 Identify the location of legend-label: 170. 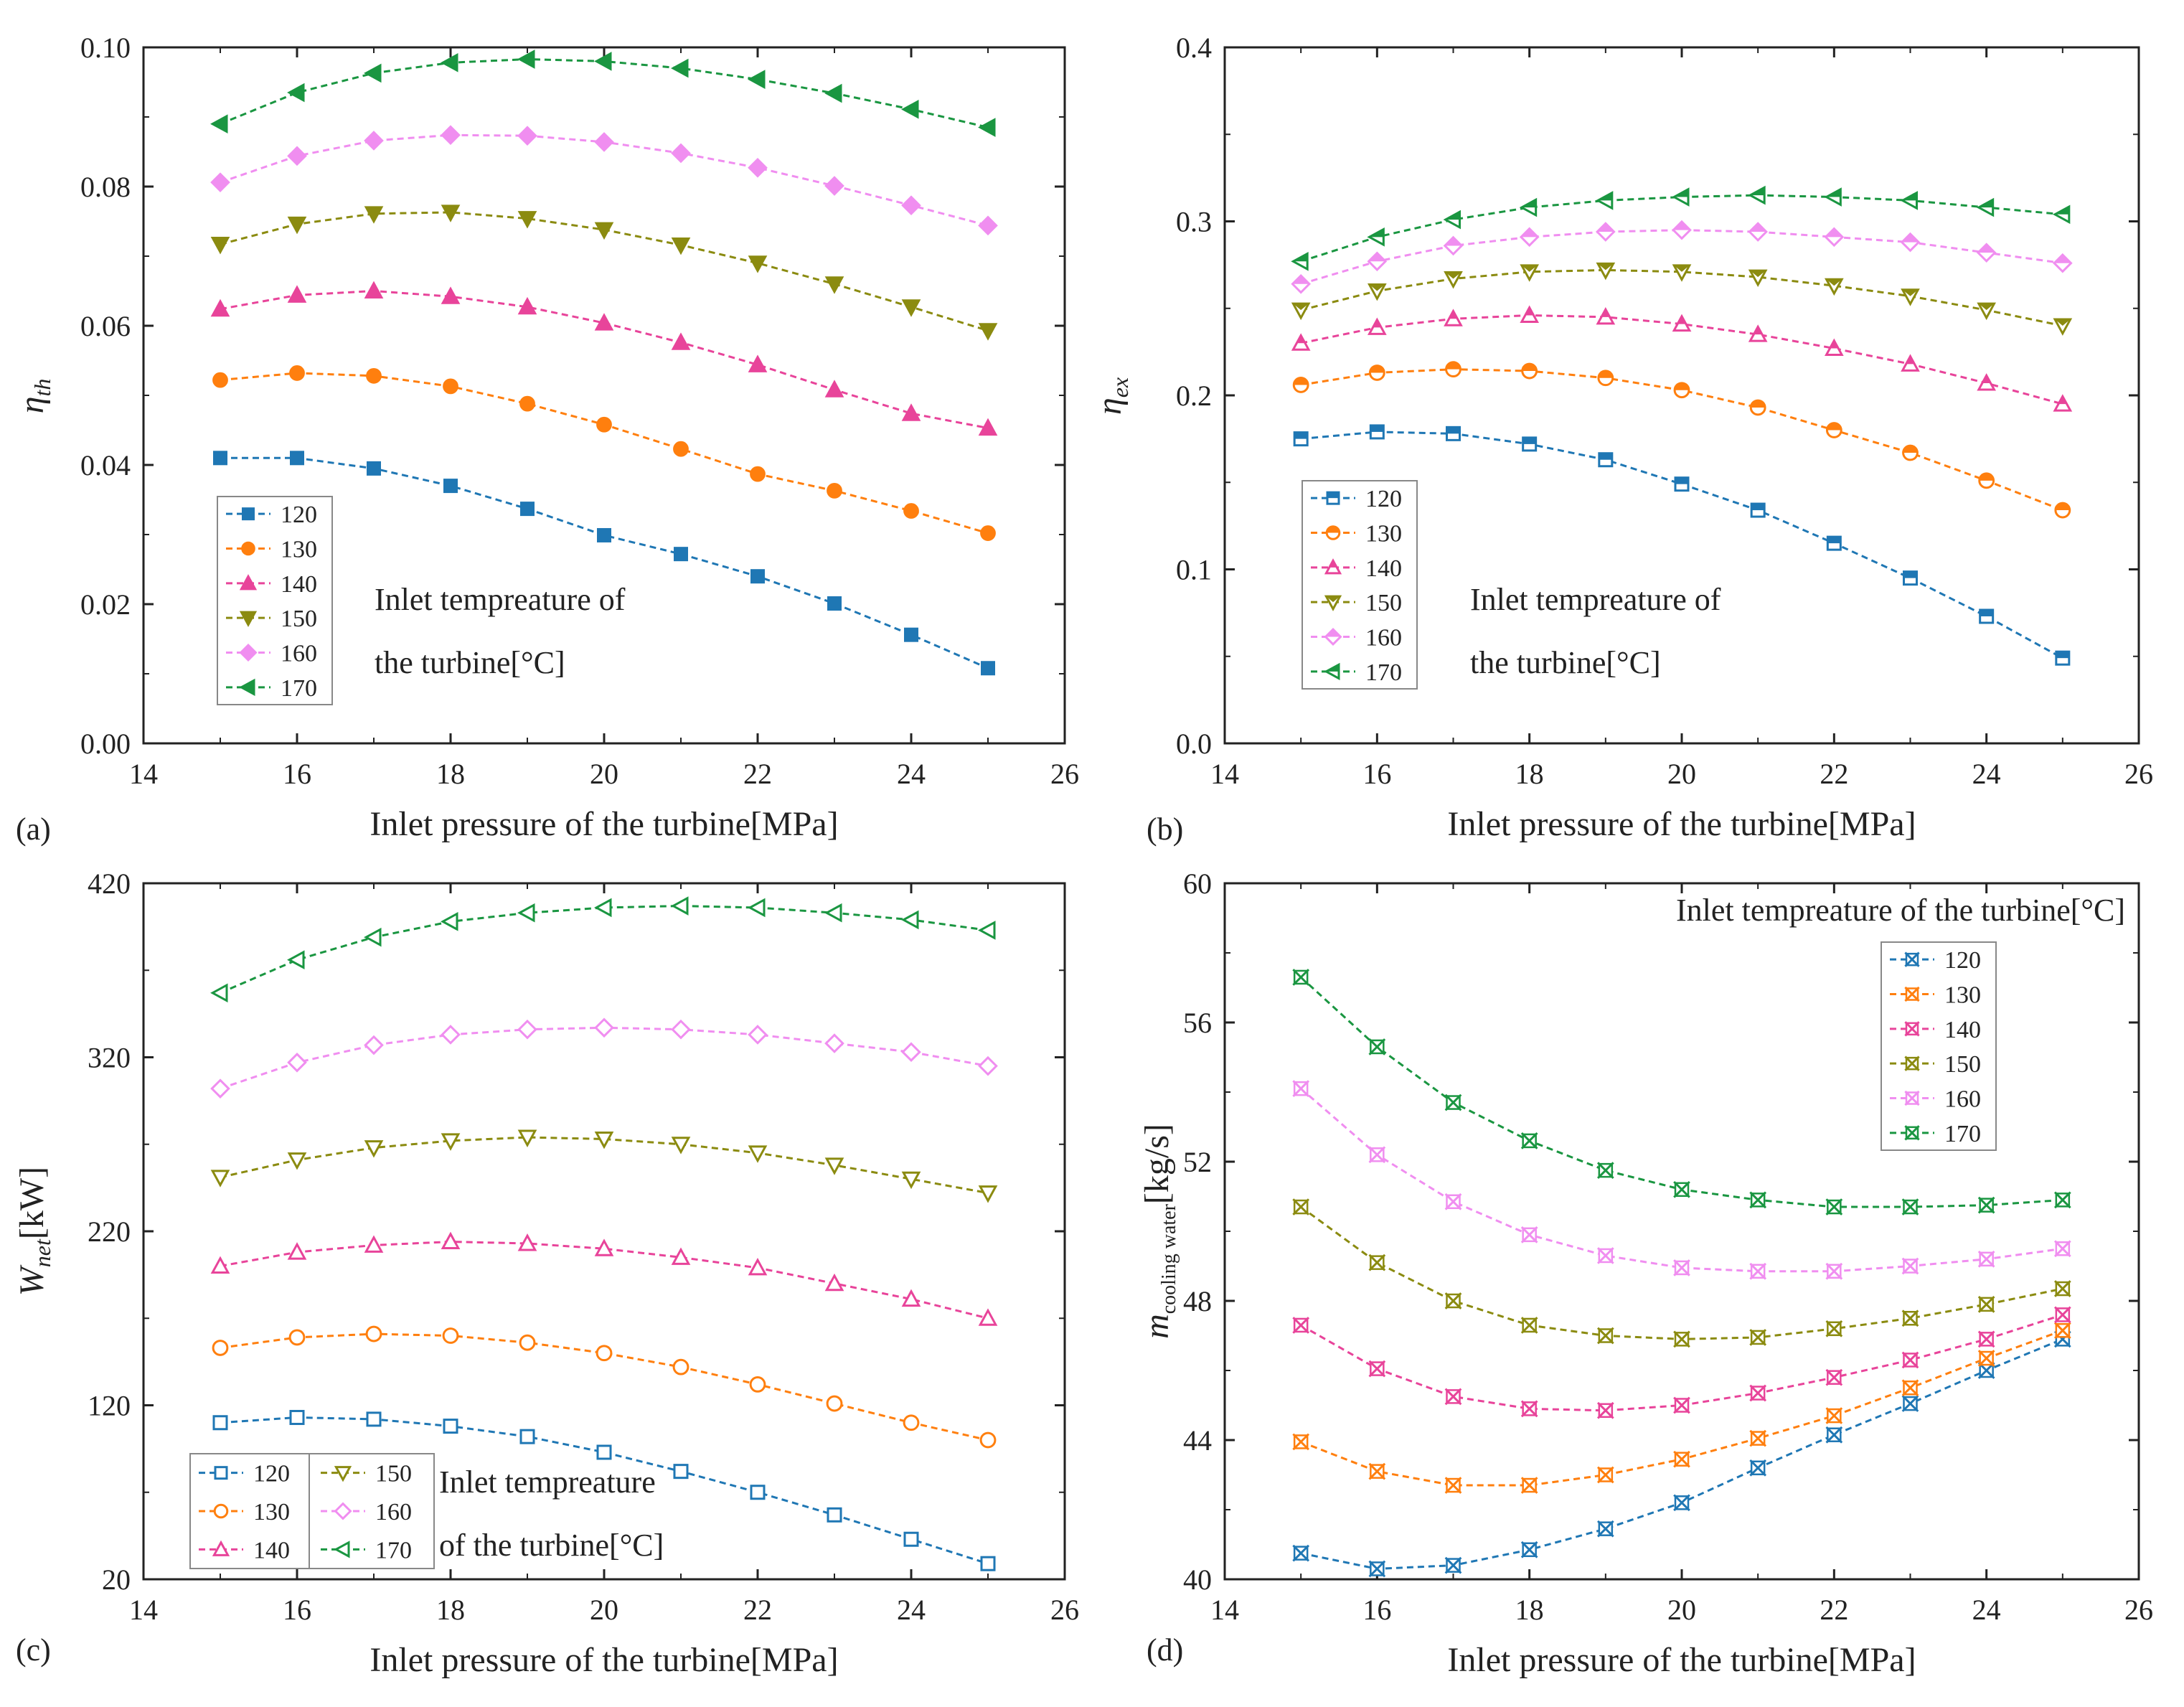
(1383, 672).